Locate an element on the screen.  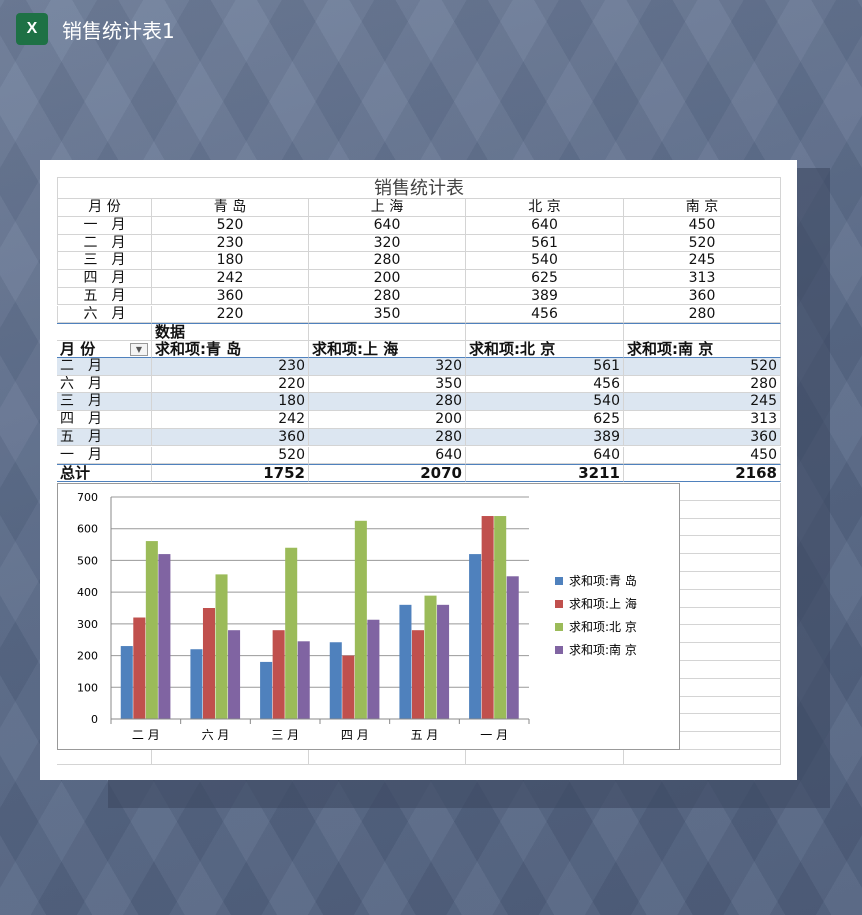
table-cell: 389 is located at coordinates (545, 296).